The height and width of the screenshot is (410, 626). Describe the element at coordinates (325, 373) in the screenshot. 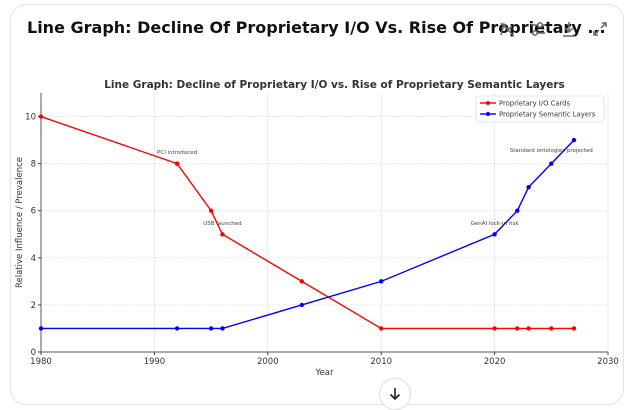

I see `x-axis-label: Year` at that location.